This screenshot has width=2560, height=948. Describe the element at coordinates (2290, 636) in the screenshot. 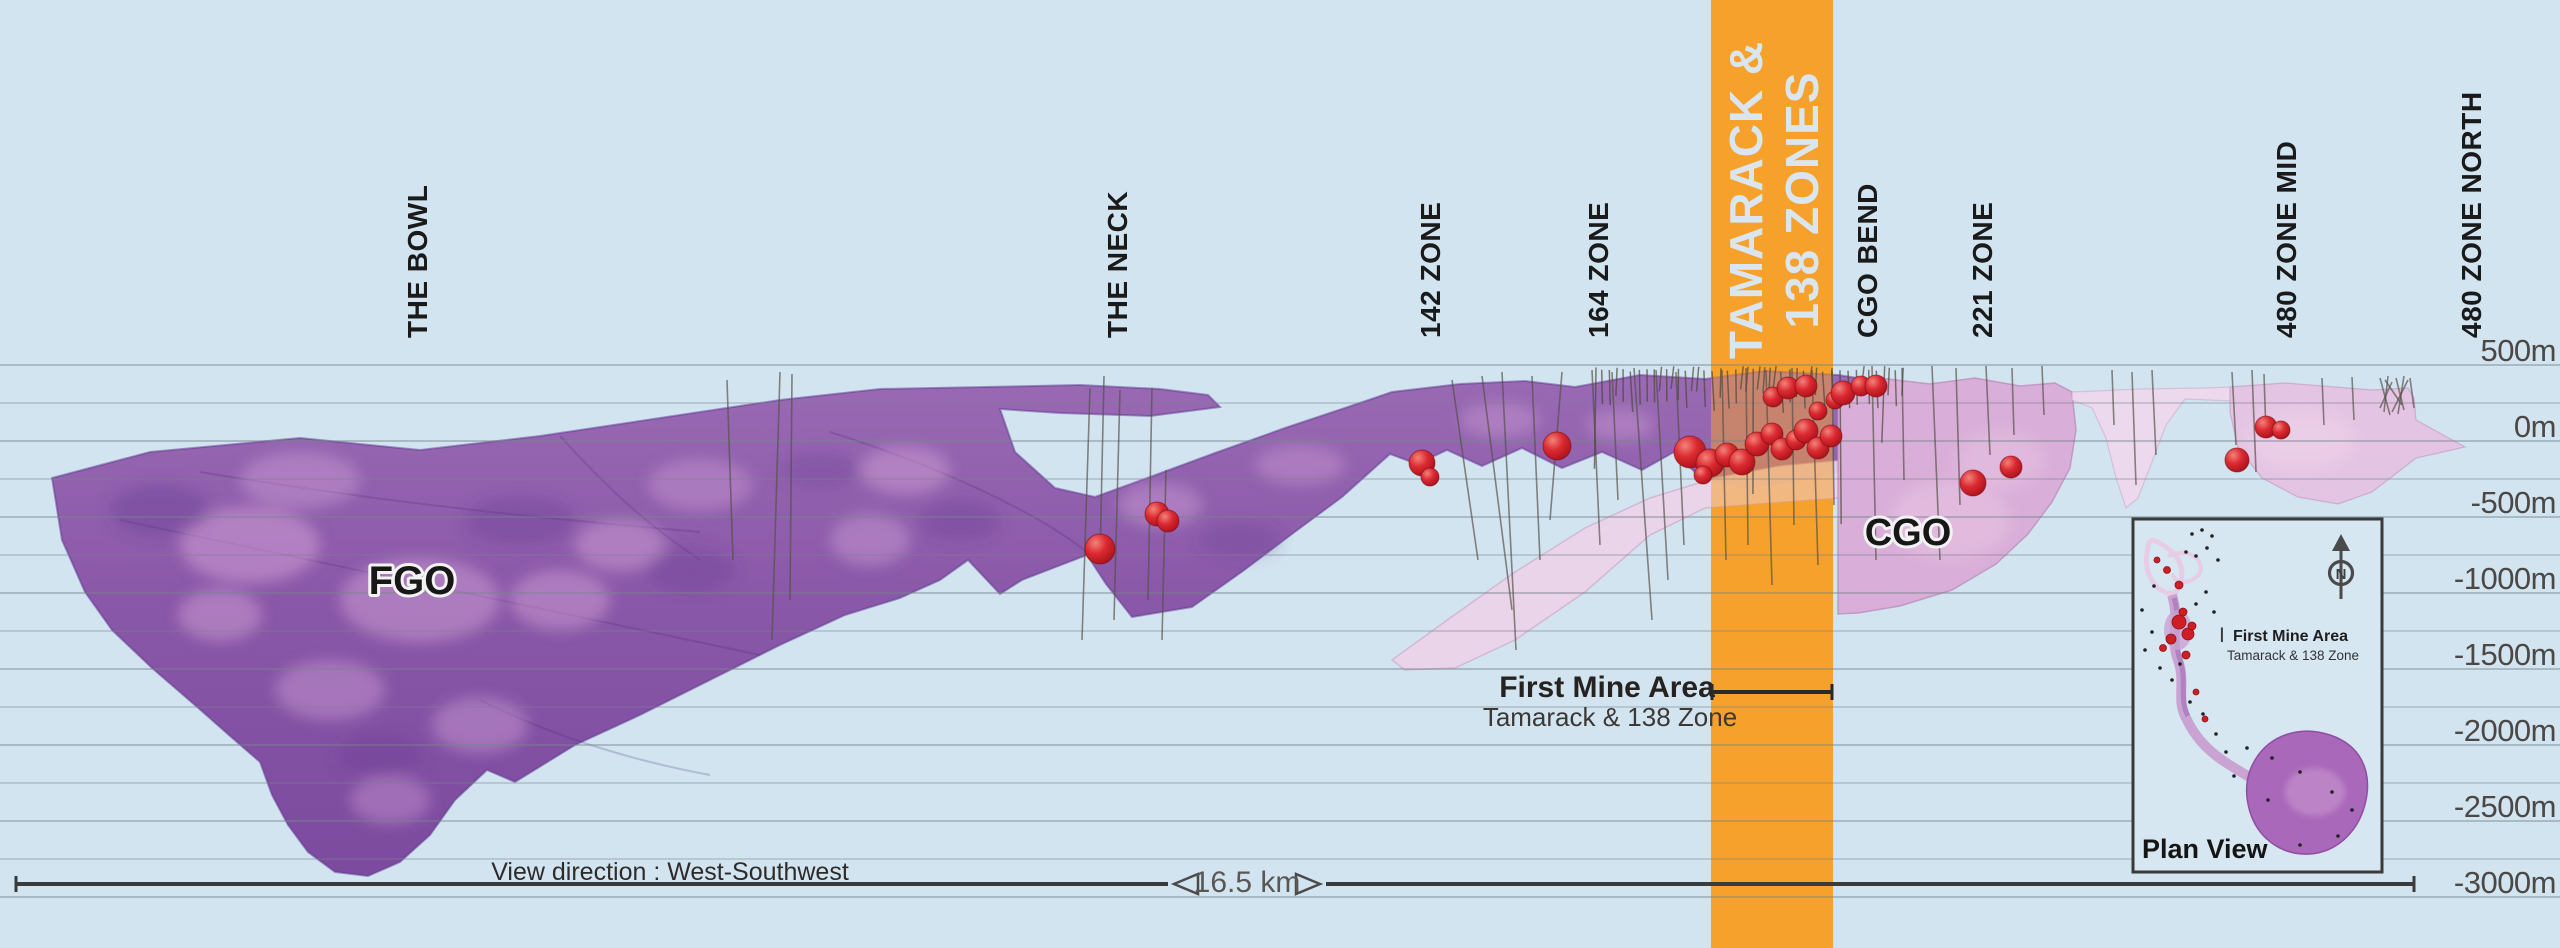

I see `plan-view-annotation-title: First Mine Area` at that location.